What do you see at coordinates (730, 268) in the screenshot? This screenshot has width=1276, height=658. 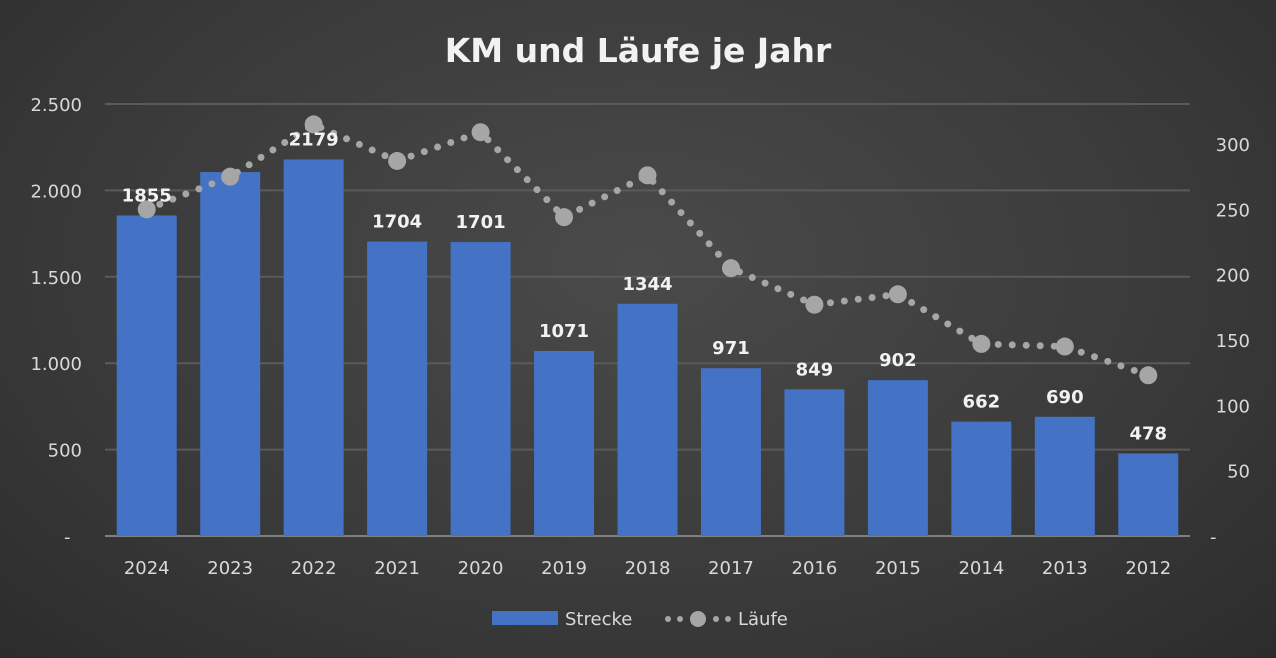 I see `laeufe-point-2017` at bounding box center [730, 268].